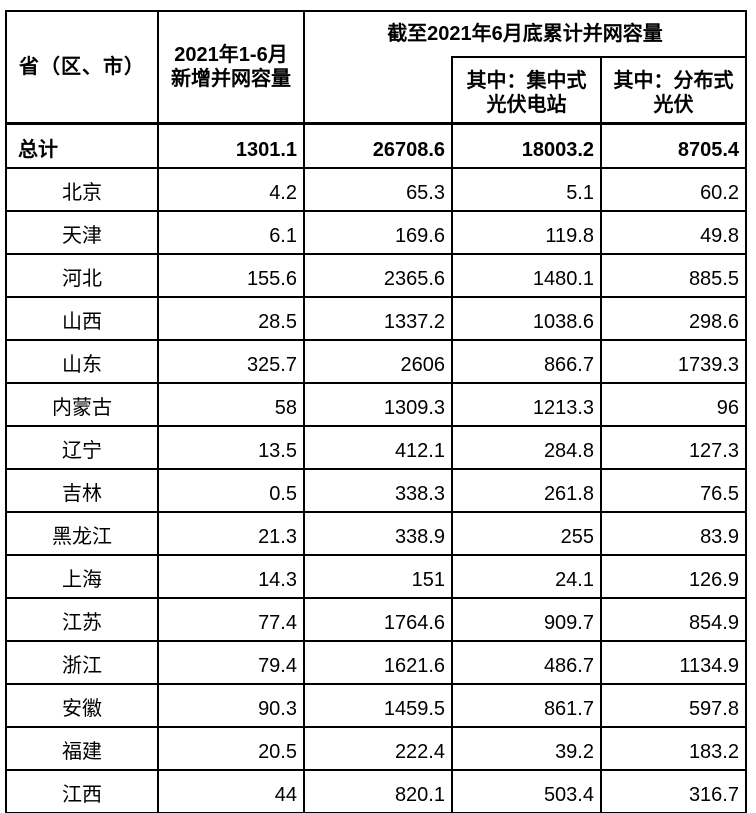  I want to click on table-row-anhui: 安徽 90.3 1459.5 861.7 597.8, so click(376, 705).